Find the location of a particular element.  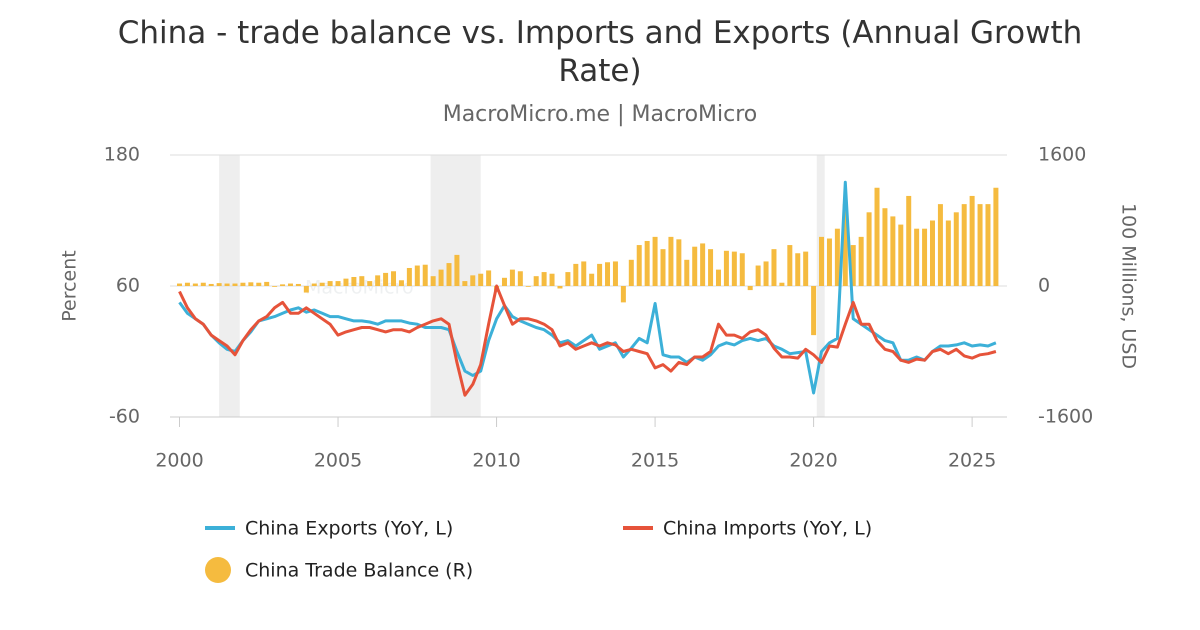

legend-label: China Imports (YoY, L) is located at coordinates (767, 529).